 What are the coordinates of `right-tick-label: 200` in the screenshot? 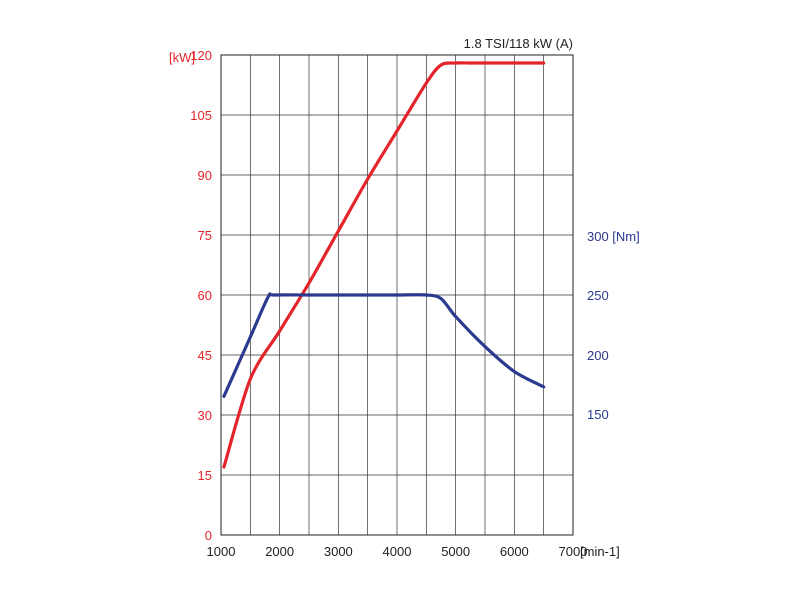 It's located at (598, 355).